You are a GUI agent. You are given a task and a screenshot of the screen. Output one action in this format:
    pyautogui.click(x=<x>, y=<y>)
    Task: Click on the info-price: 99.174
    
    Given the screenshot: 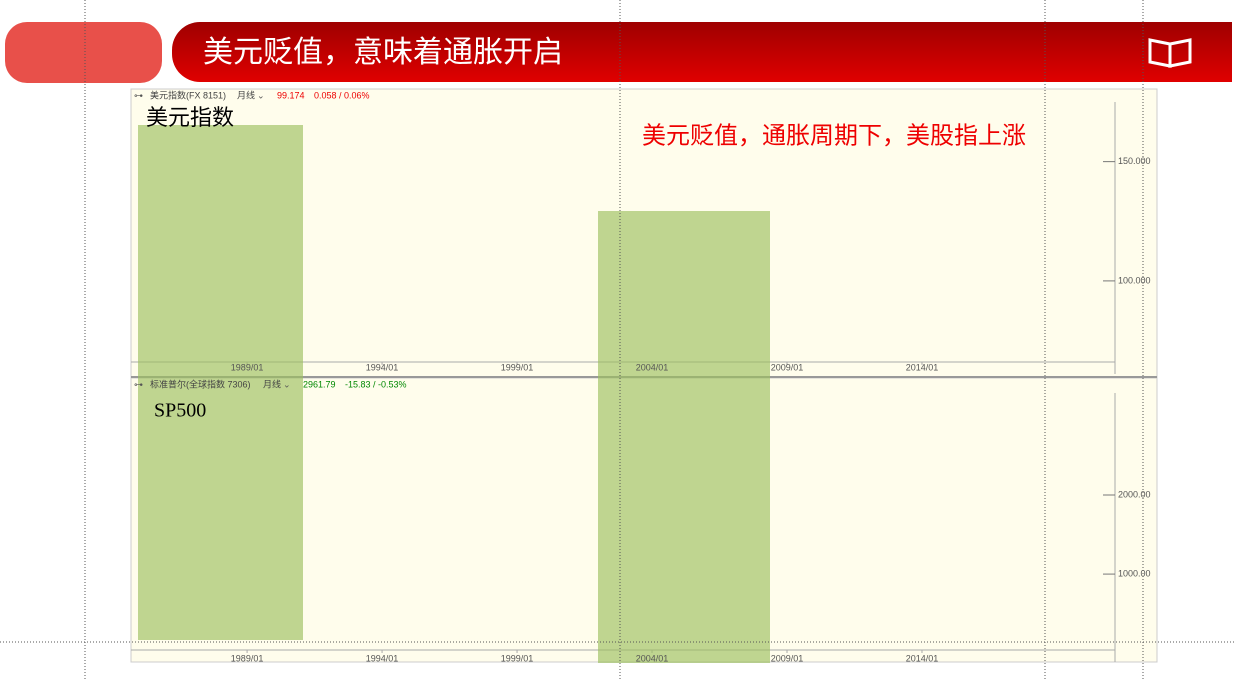 What is the action you would take?
    pyautogui.click(x=291, y=95)
    